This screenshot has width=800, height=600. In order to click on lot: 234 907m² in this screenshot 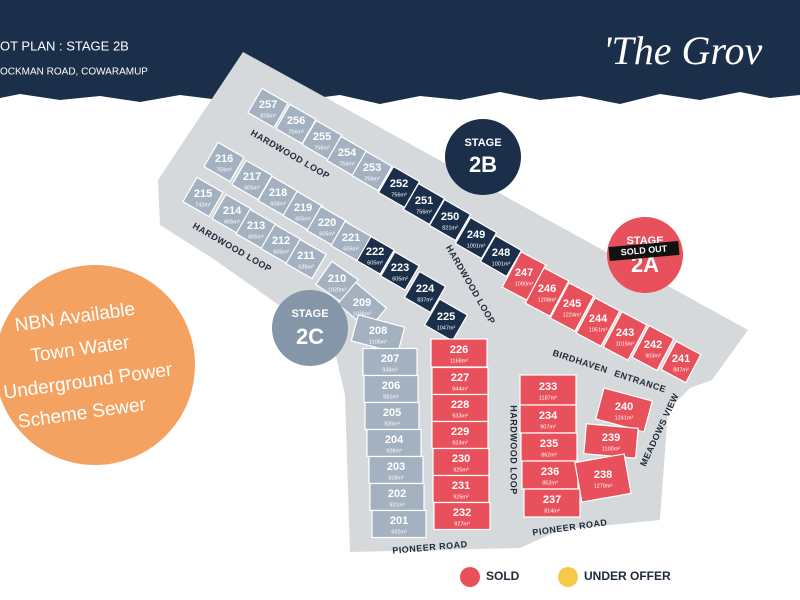, I will do `click(548, 419)`.